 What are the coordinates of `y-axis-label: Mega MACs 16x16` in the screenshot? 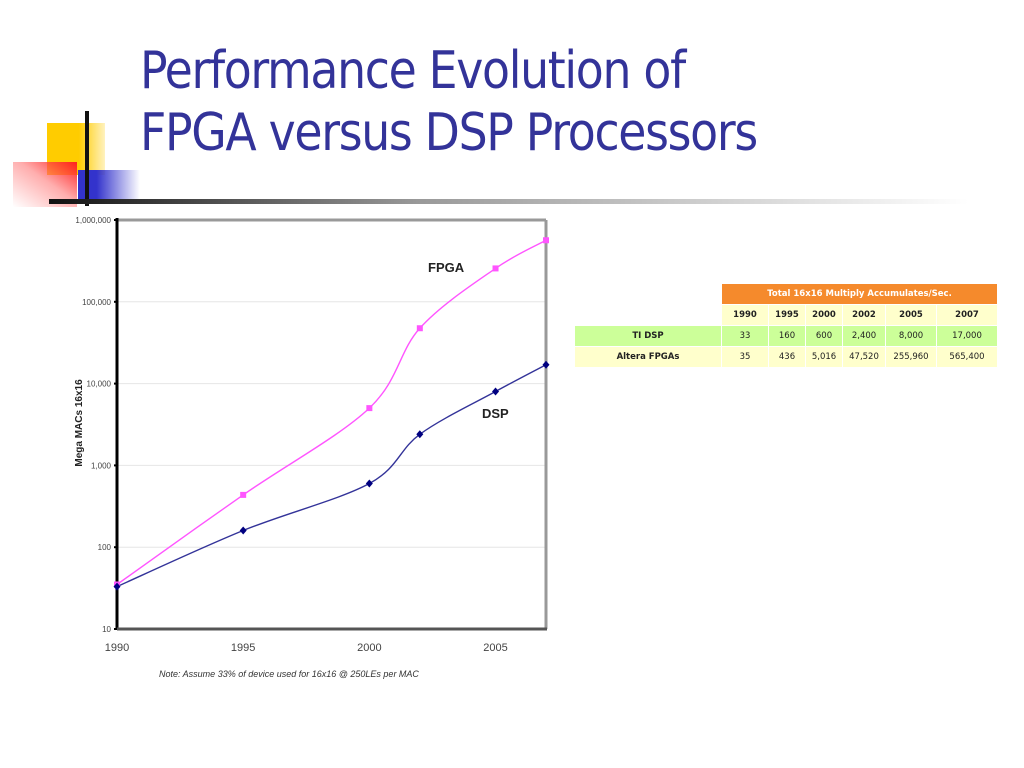 It's located at (79, 423).